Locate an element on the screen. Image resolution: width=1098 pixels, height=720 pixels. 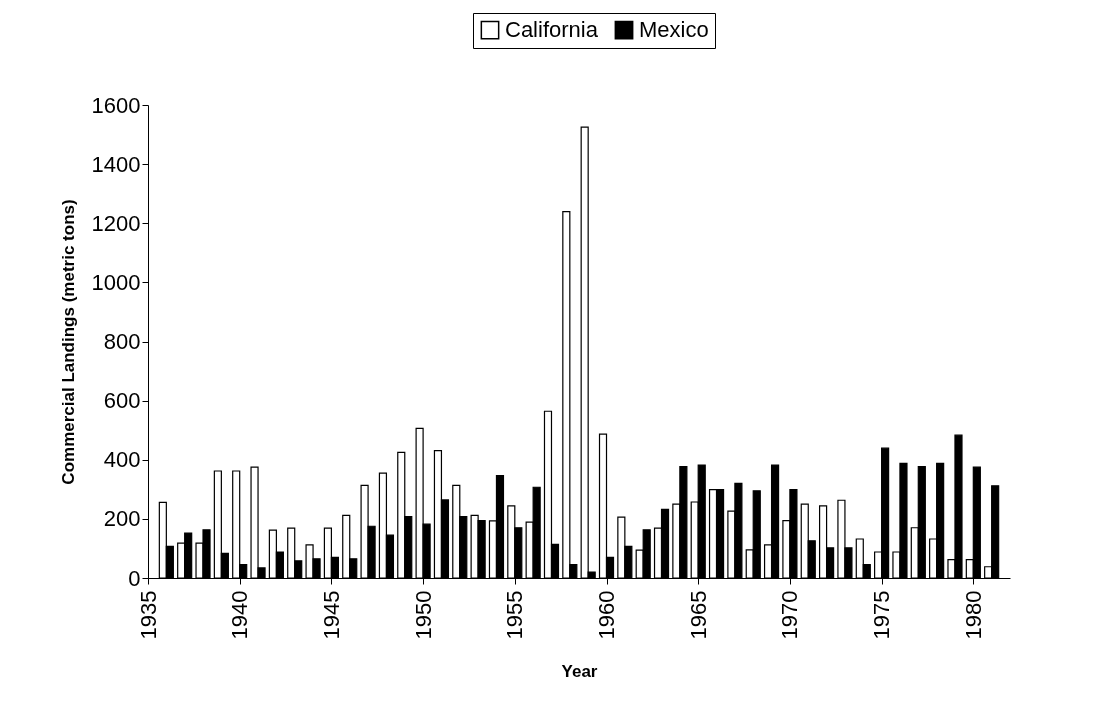
x-tick-label: 1945 is located at coordinates (331, 615).